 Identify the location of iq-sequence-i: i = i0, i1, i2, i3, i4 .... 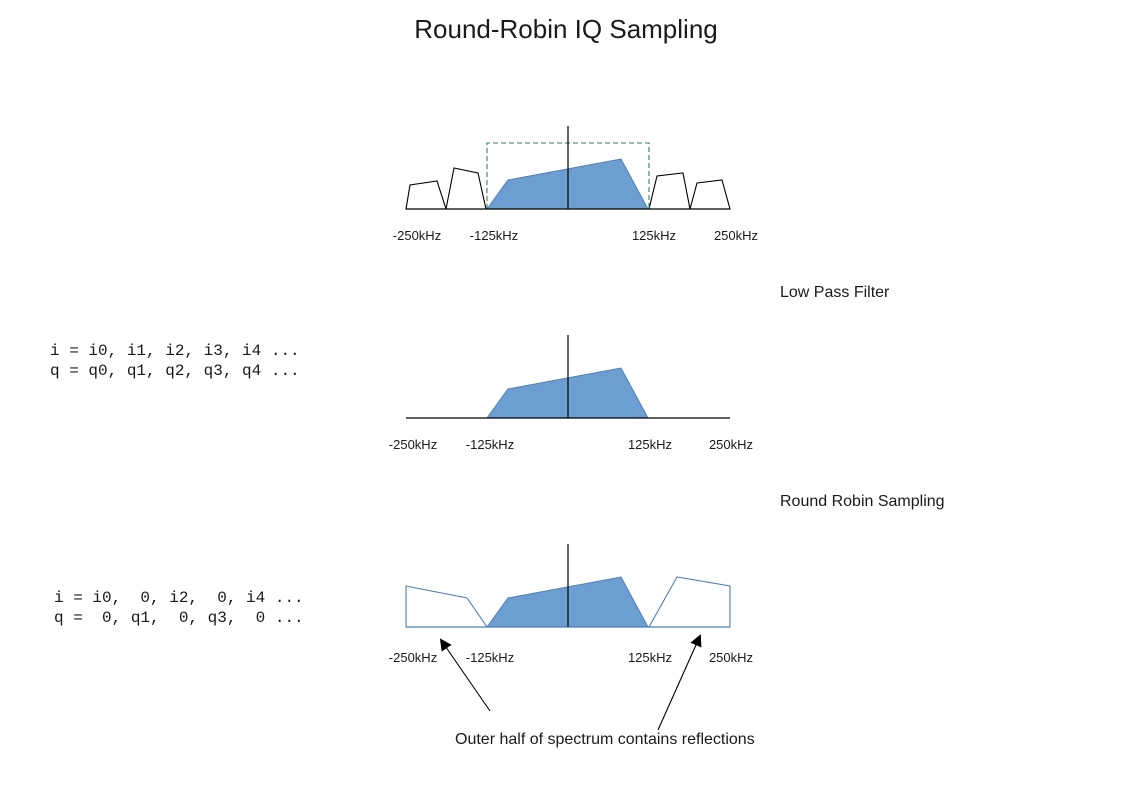
(175, 351).